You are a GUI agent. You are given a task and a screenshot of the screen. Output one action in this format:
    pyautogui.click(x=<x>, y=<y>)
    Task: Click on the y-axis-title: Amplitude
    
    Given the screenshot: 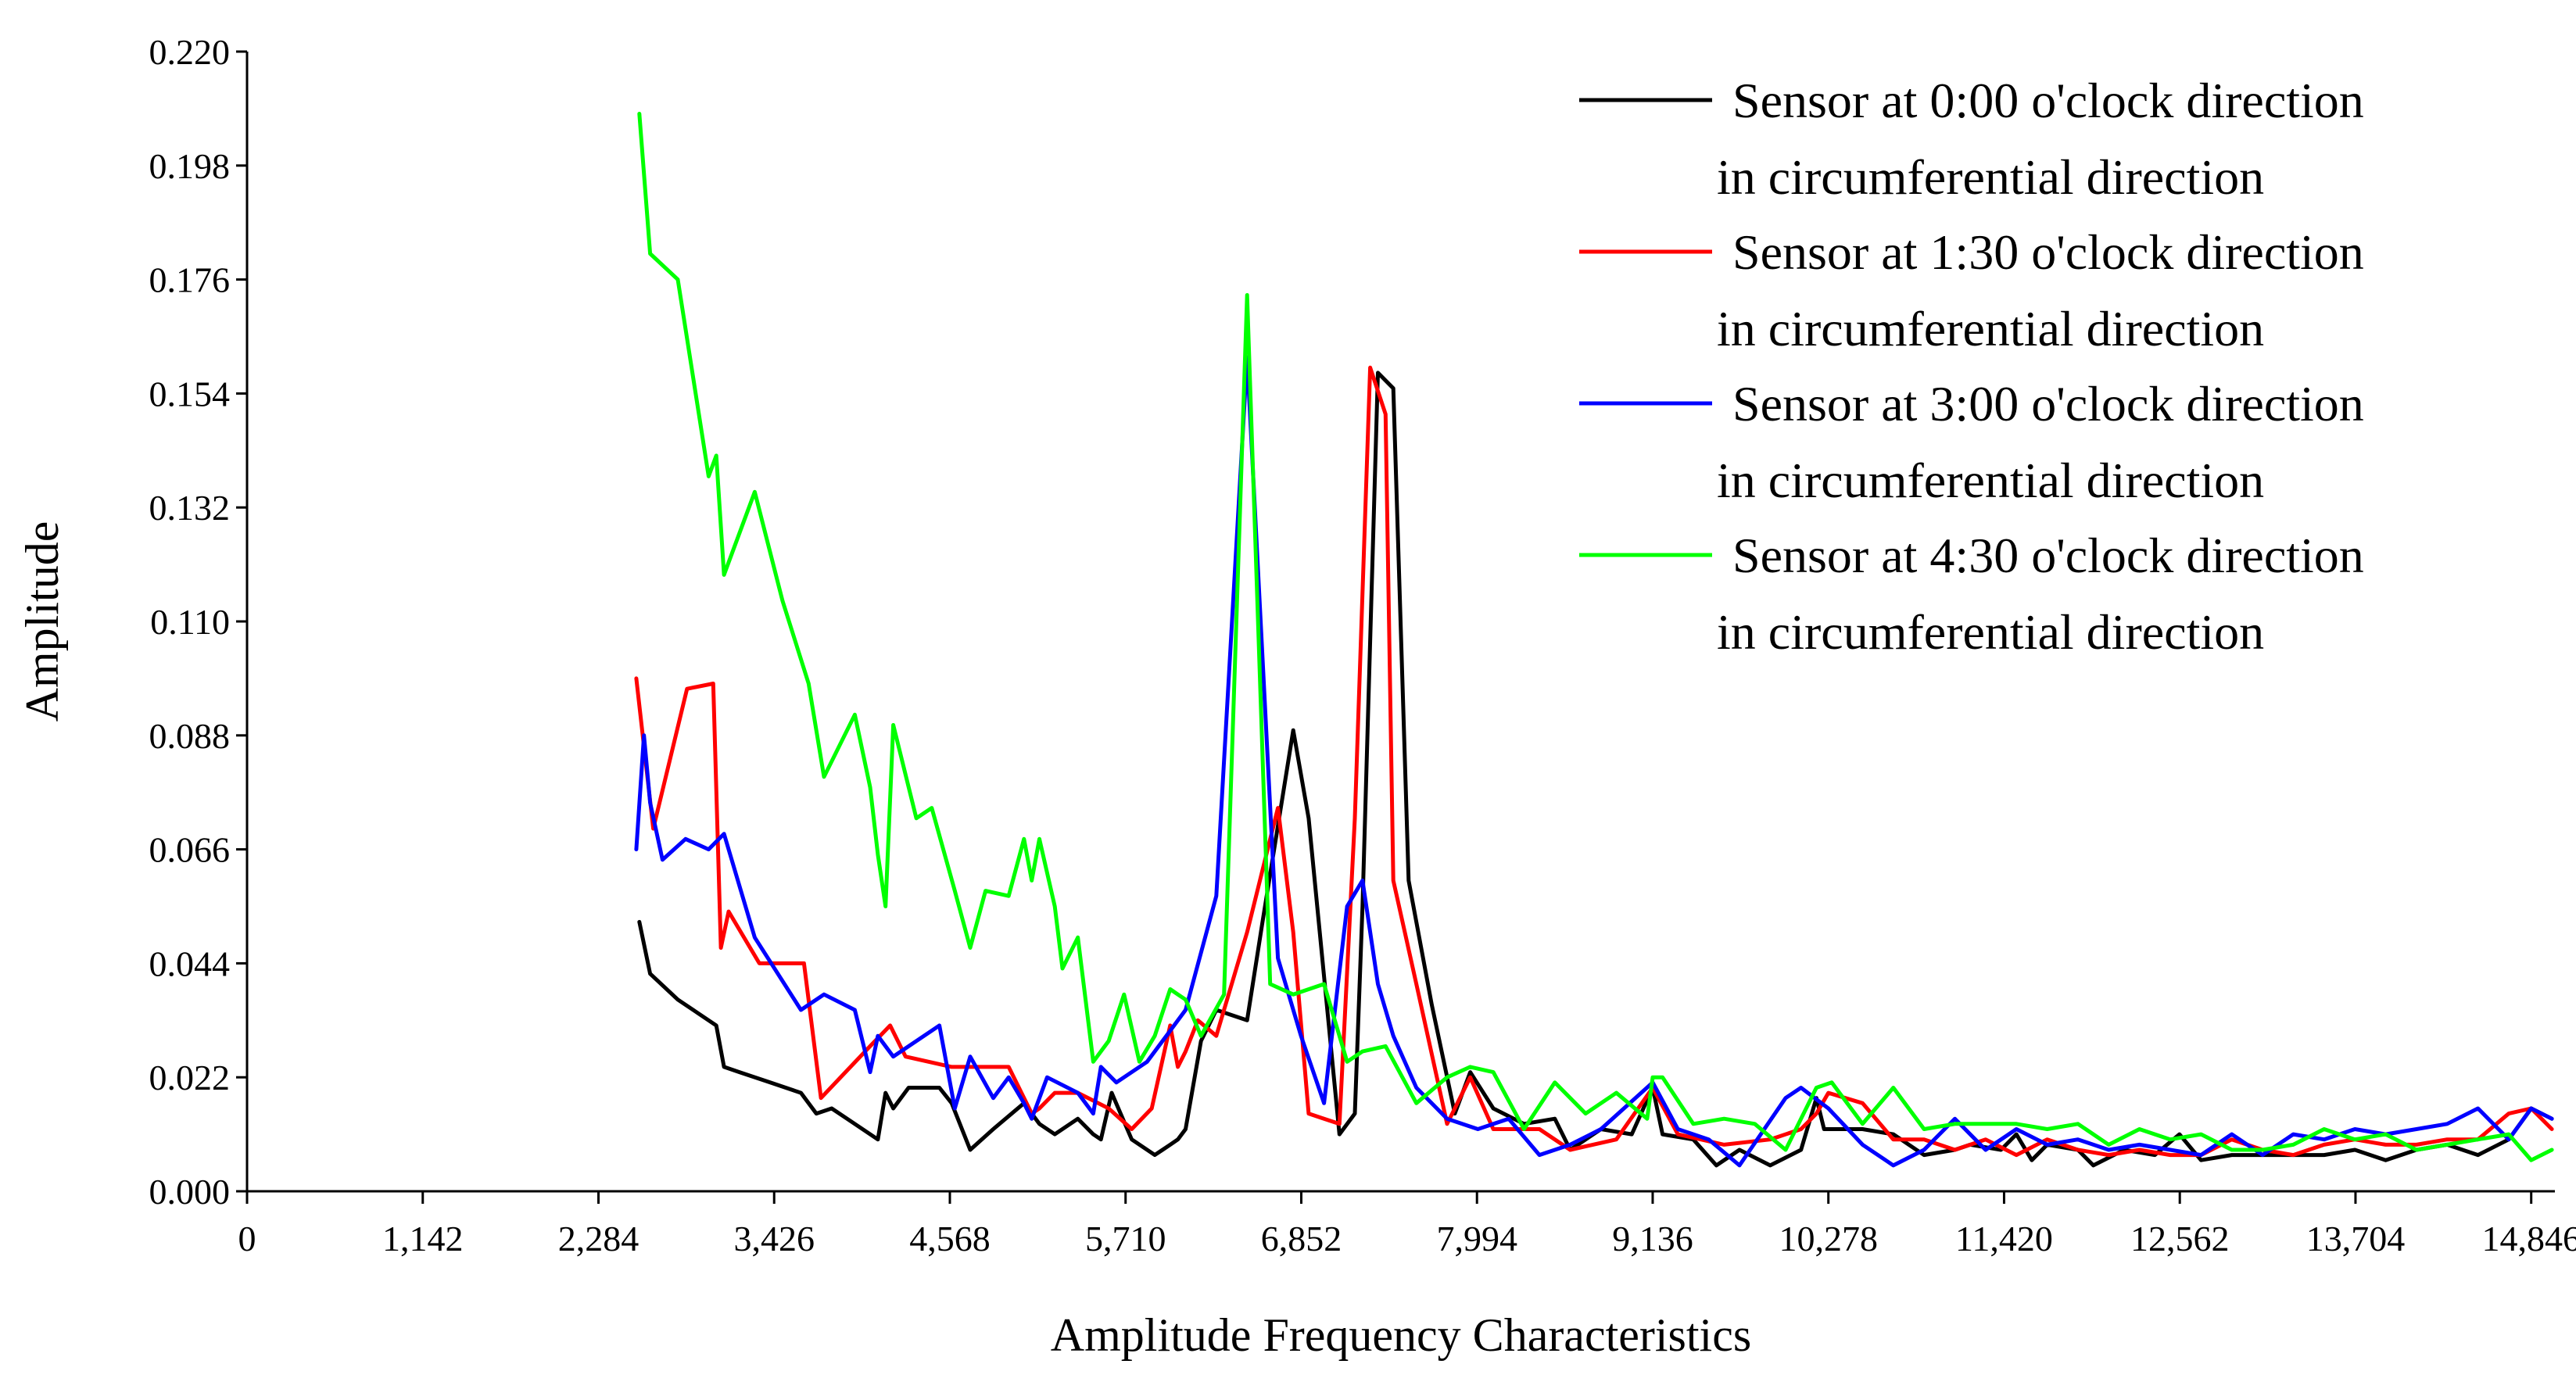 What is the action you would take?
    pyautogui.click(x=42, y=621)
    